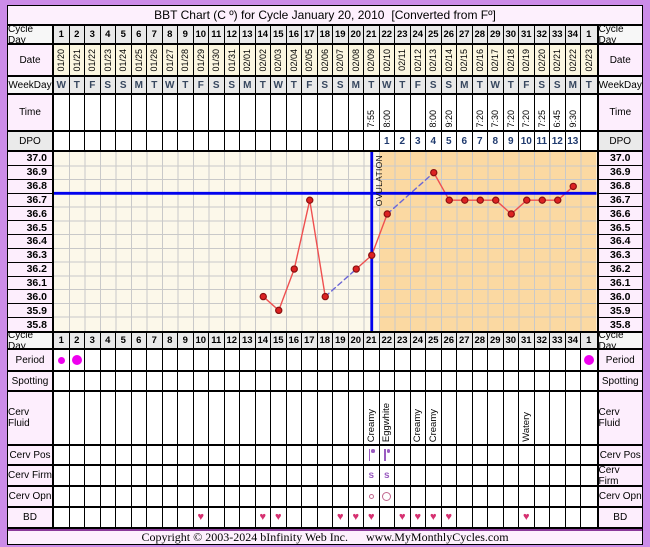 The height and width of the screenshot is (547, 650). What do you see at coordinates (341, 340) in the screenshot?
I see `cycle-day-2-day-19: 19` at bounding box center [341, 340].